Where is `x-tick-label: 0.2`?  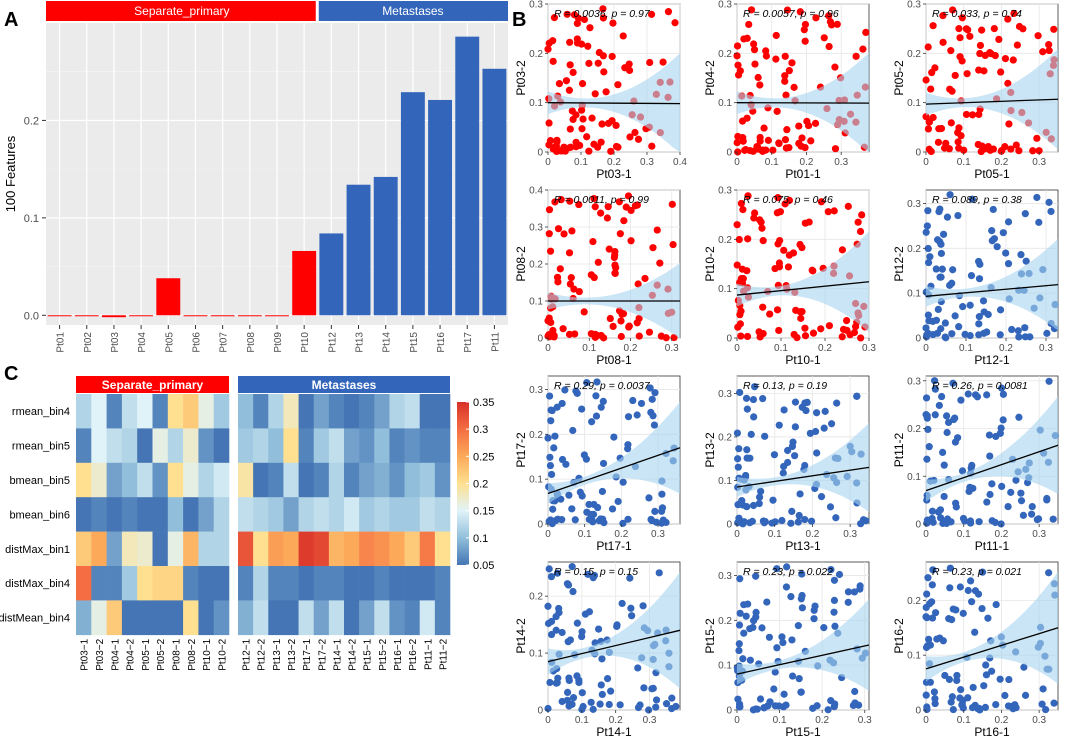
x-tick-label: 0.2 is located at coordinates (1006, 348).